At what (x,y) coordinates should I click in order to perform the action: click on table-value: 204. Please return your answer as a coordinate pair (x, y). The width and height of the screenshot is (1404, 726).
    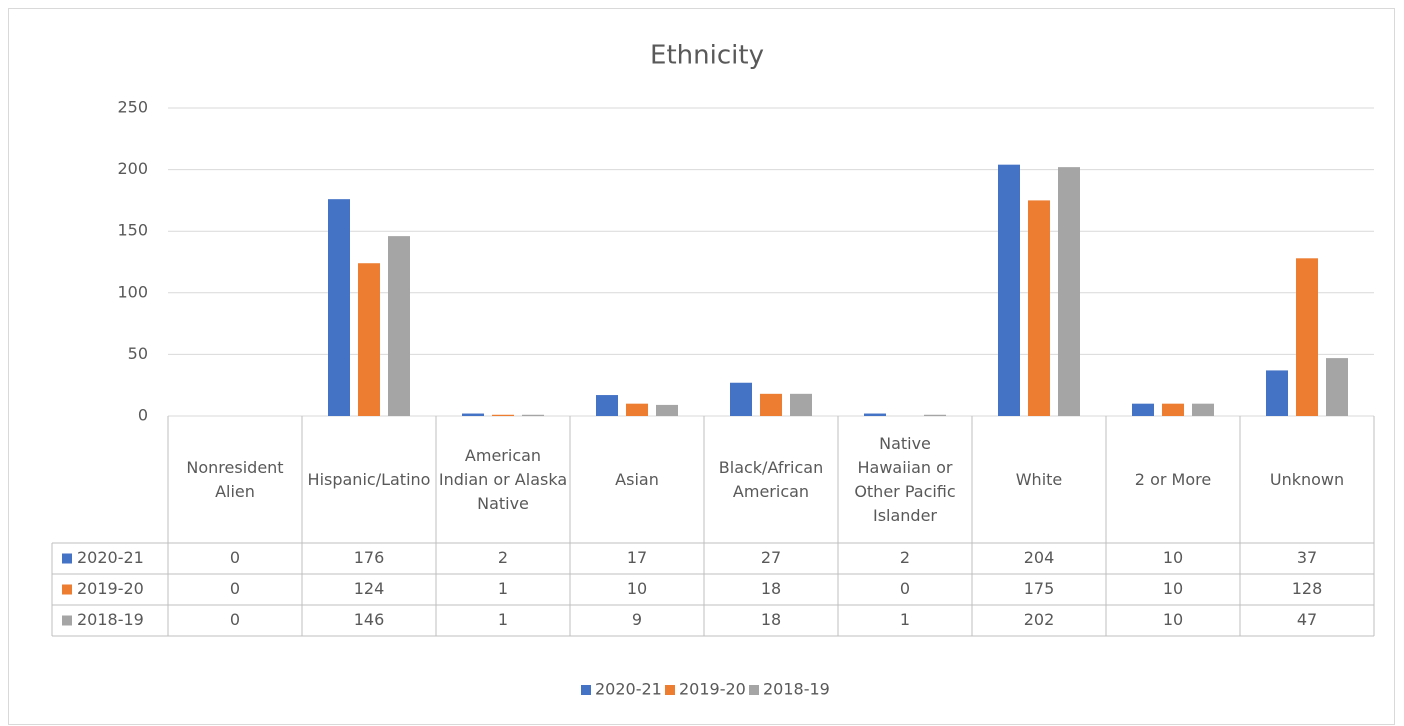
    Looking at the image, I should click on (1039, 557).